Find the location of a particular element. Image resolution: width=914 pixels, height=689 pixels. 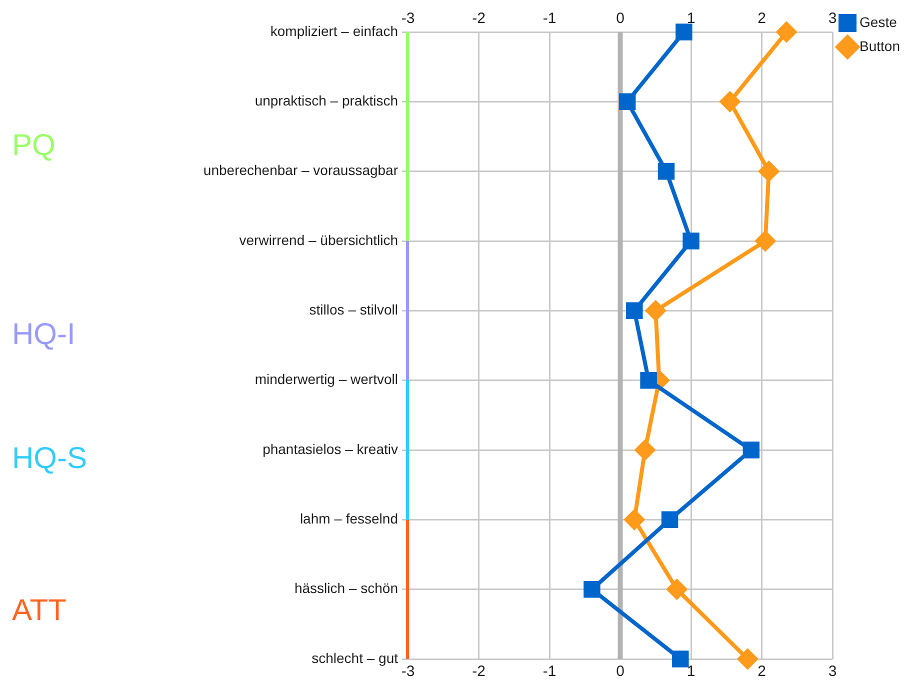

x-tick-label: 0 is located at coordinates (620, 671).